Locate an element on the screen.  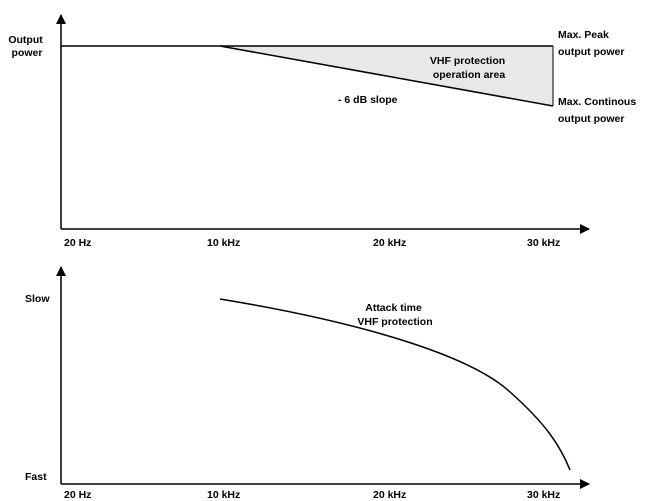
top-x-tick: 20 Hz is located at coordinates (77, 243).